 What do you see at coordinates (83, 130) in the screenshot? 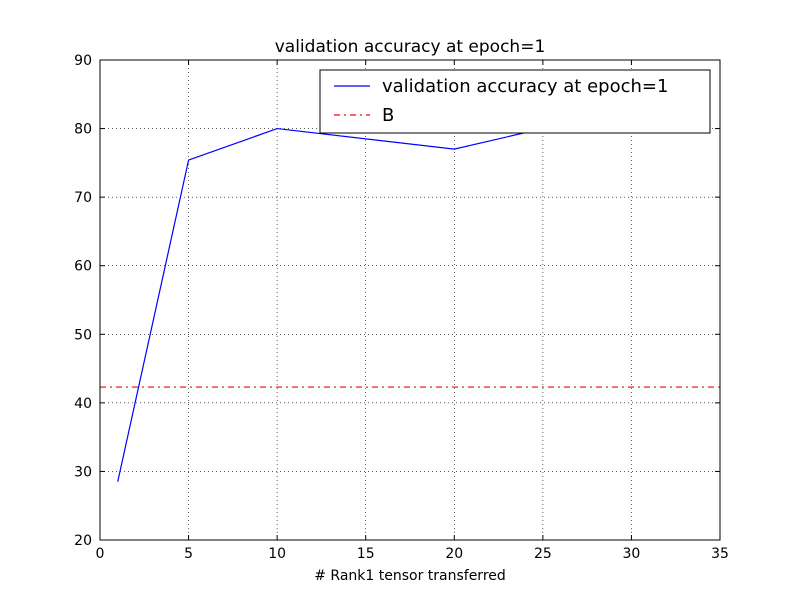
I see `y-tick-label: 80` at bounding box center [83, 130].